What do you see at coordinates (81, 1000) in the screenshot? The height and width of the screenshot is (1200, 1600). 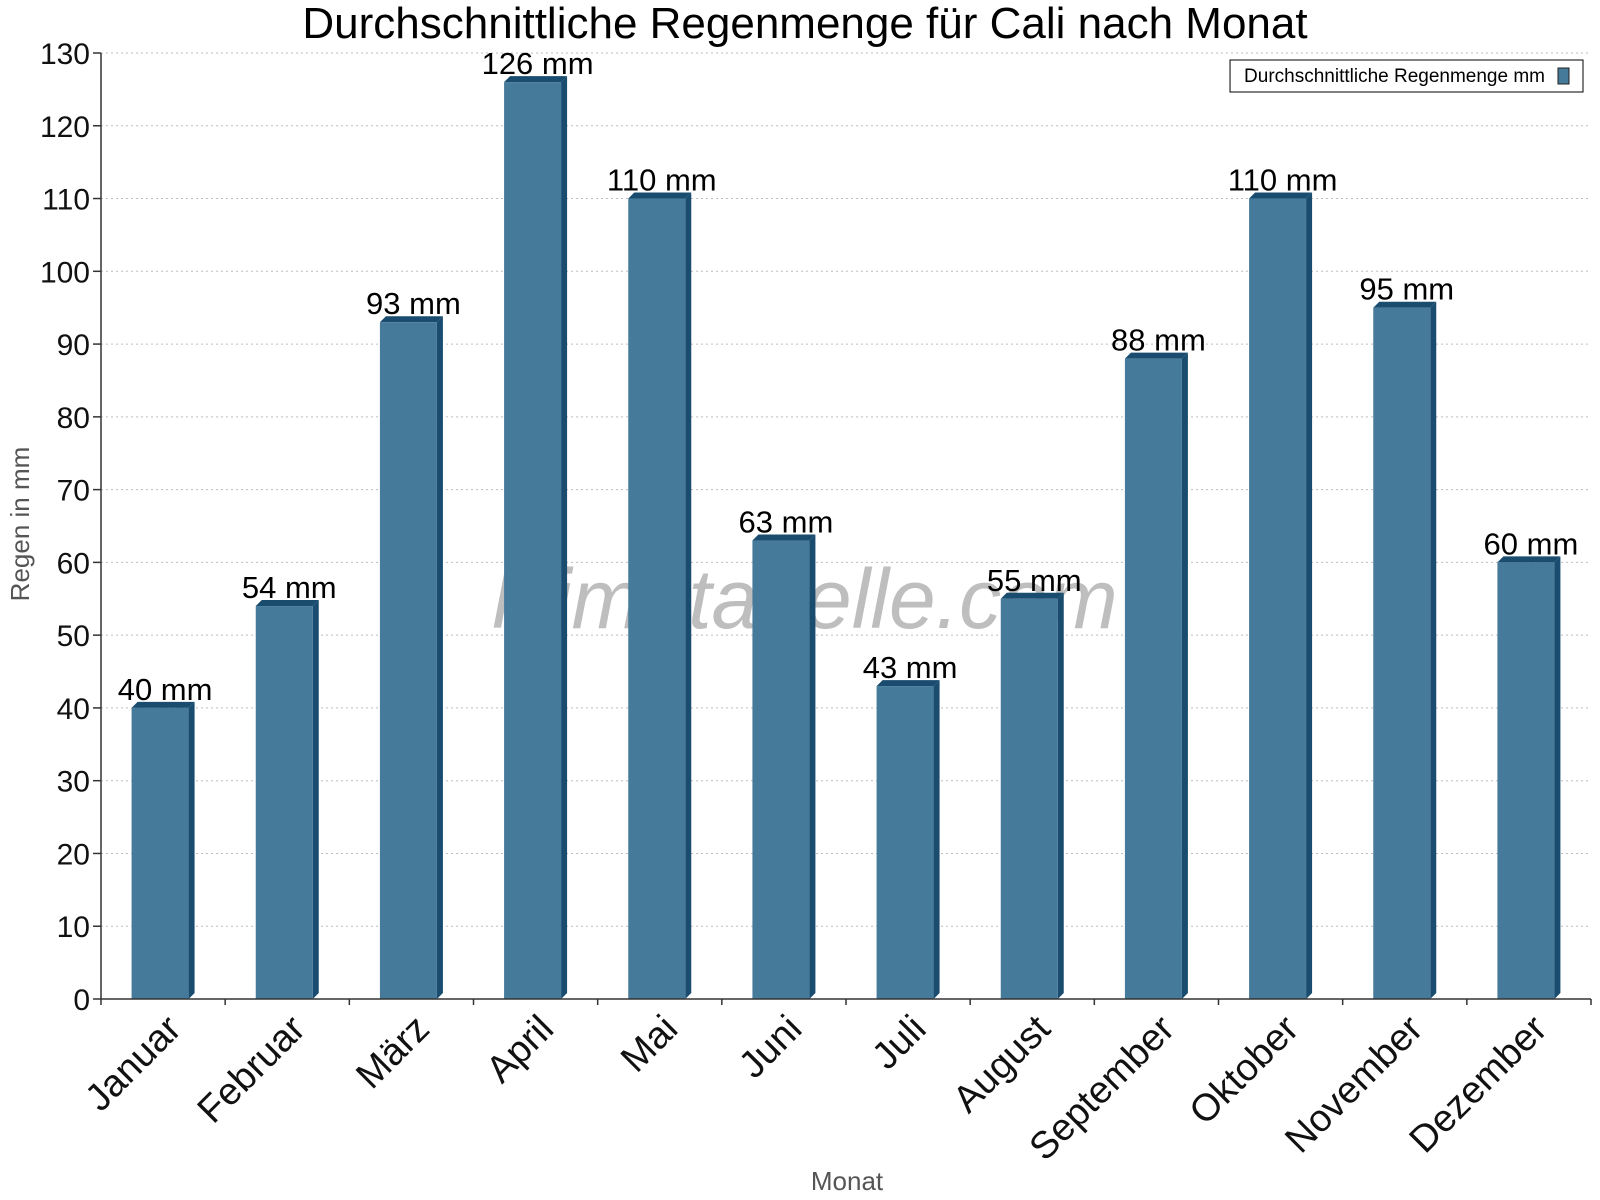 I see `y-tick-label: 0` at bounding box center [81, 1000].